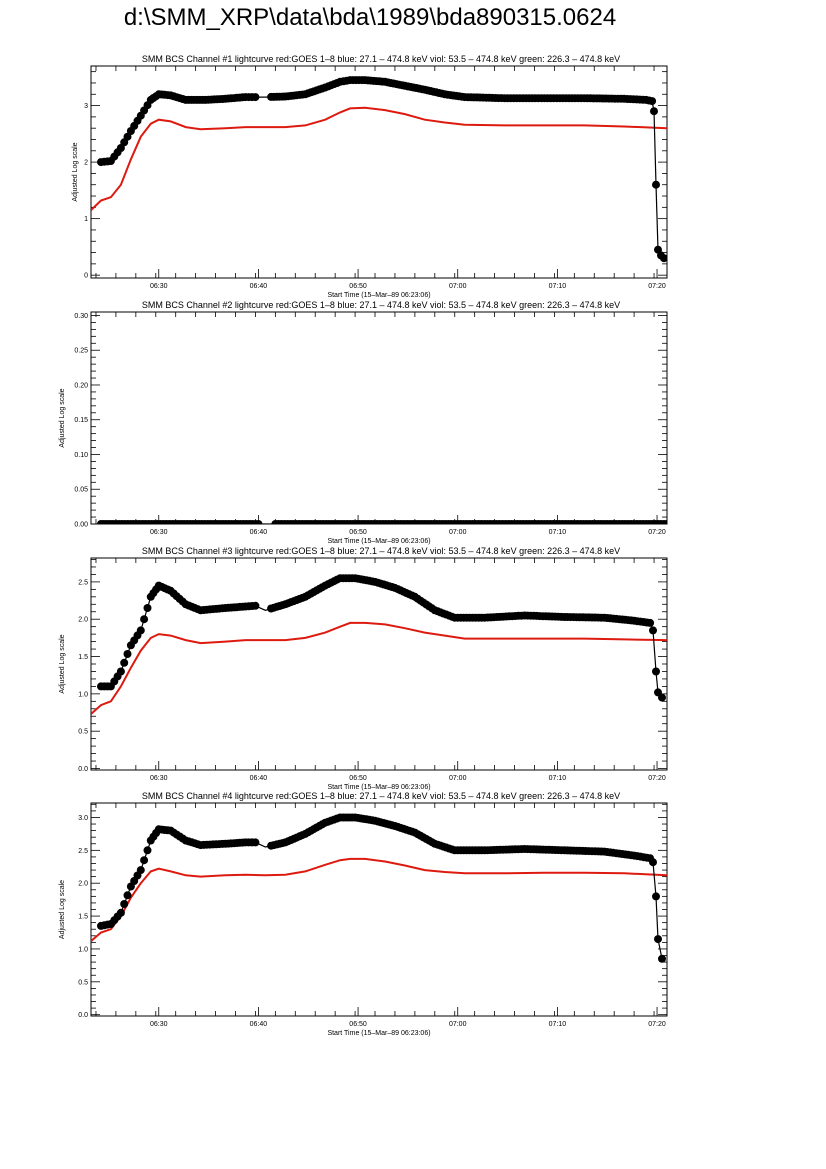 This screenshot has width=826, height=1169. I want to click on y-tick-label: 0.00, so click(81, 525).